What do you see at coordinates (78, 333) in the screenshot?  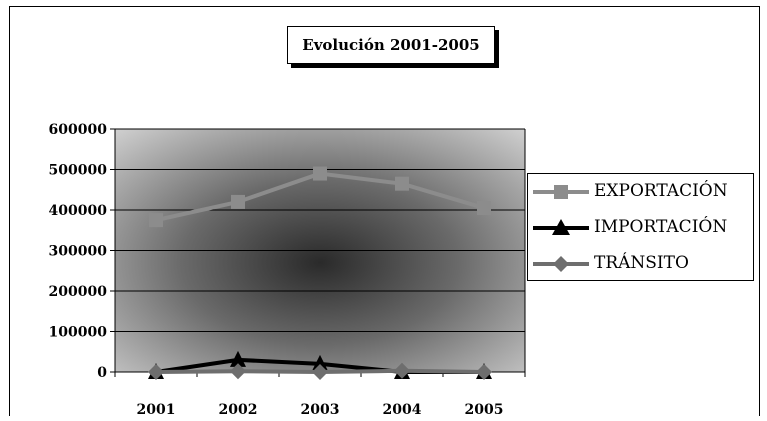 I see `y-tick-label: 100000` at bounding box center [78, 333].